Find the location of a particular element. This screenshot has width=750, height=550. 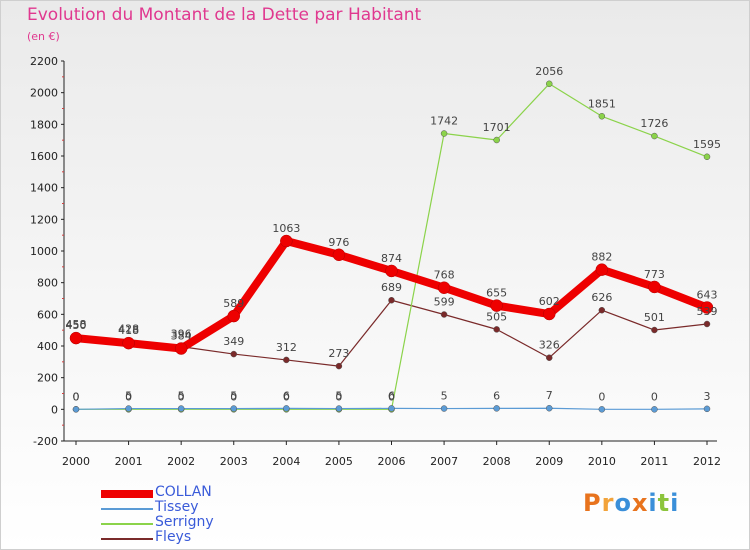

data-label-serrigny: 1742 is located at coordinates (444, 121).